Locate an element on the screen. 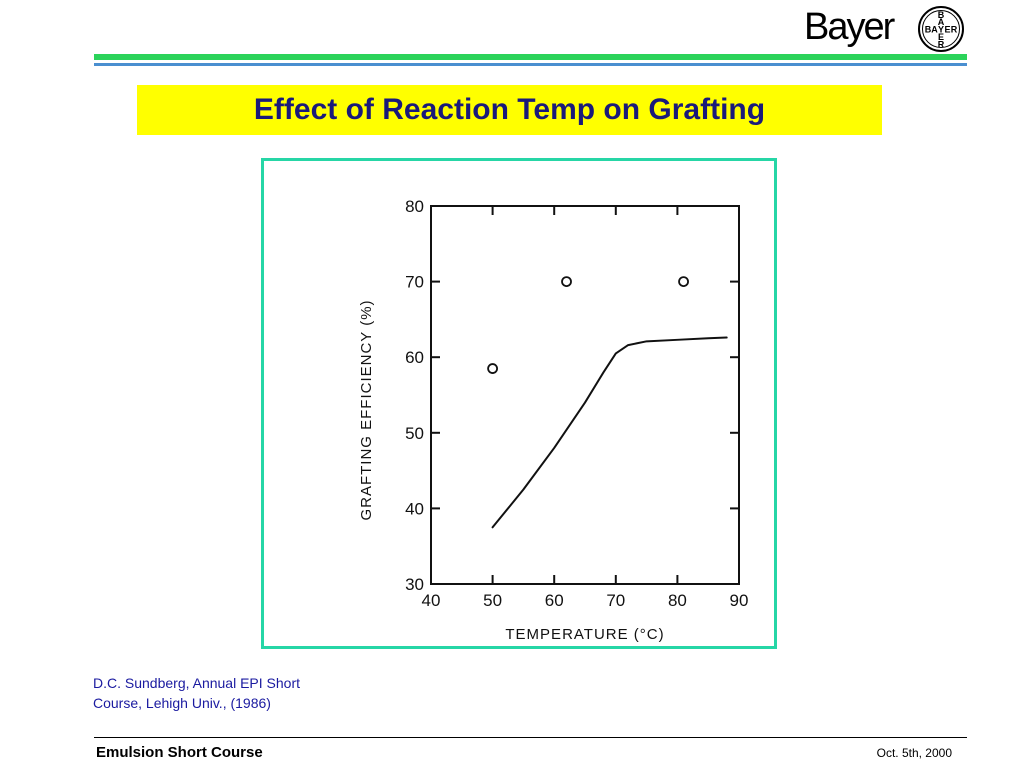  logo-letter-a2: A is located at coordinates (934, 30).